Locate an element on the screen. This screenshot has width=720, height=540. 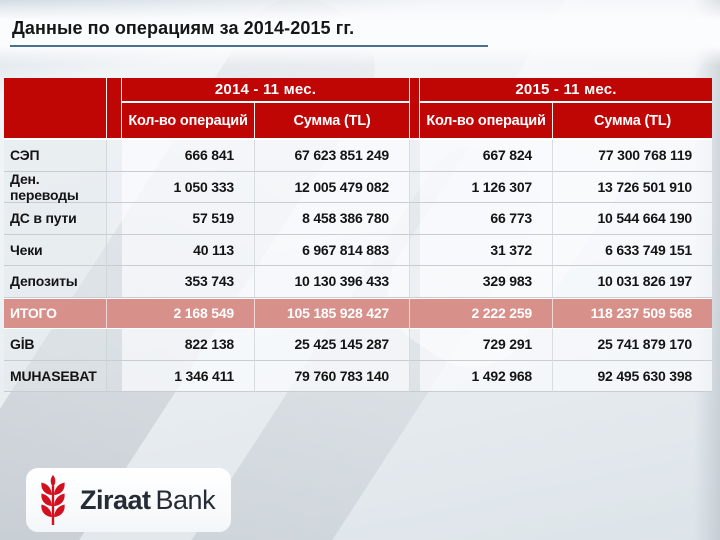
cell-count-2014: 40 113 is located at coordinates (188, 250).